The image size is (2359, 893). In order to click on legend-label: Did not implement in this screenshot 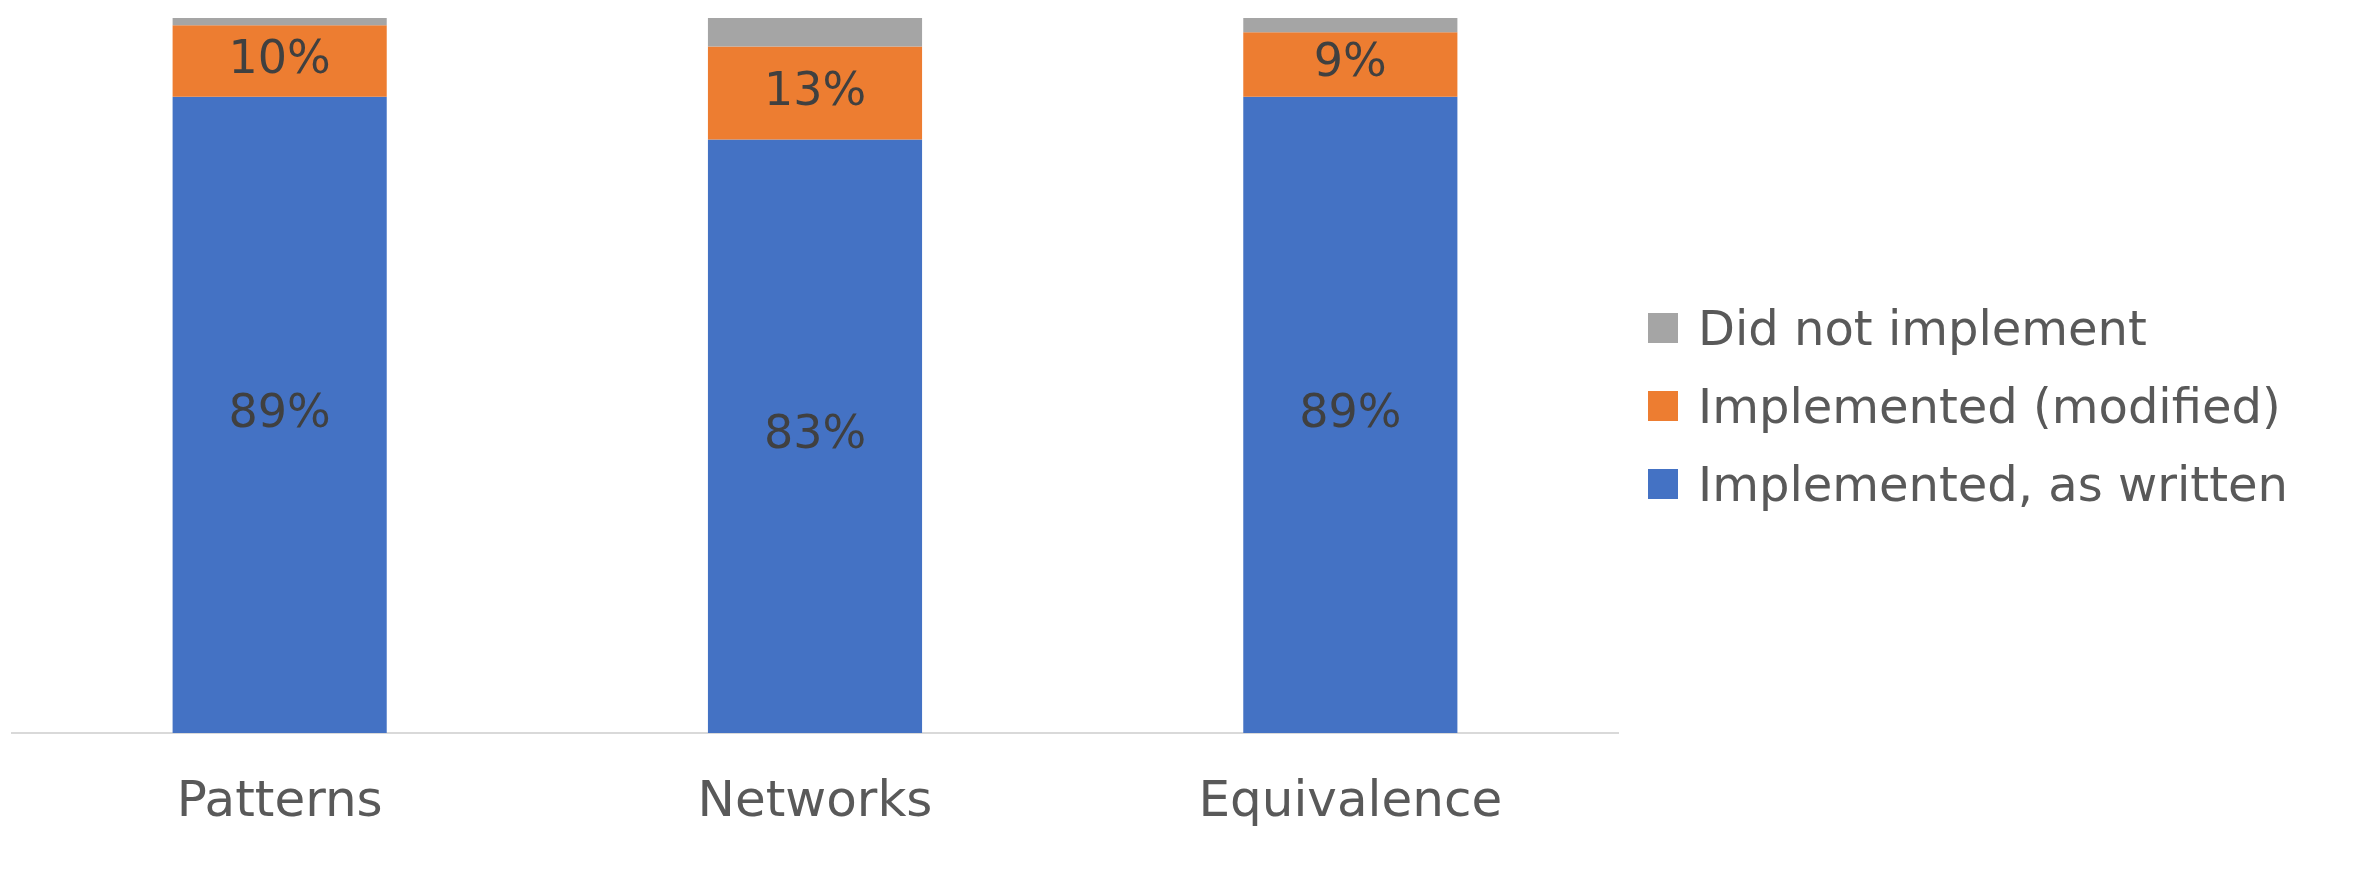, I will do `click(1922, 327)`.